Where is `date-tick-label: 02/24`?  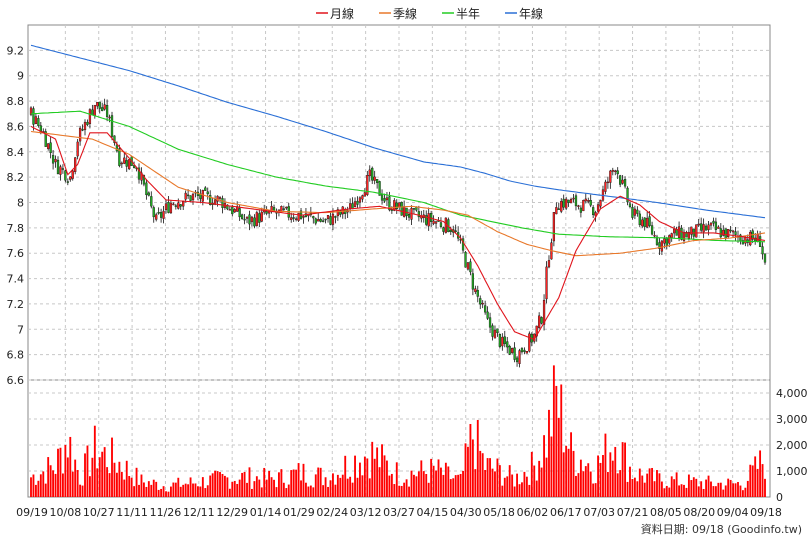 date-tick-label: 02/24 is located at coordinates (332, 512).